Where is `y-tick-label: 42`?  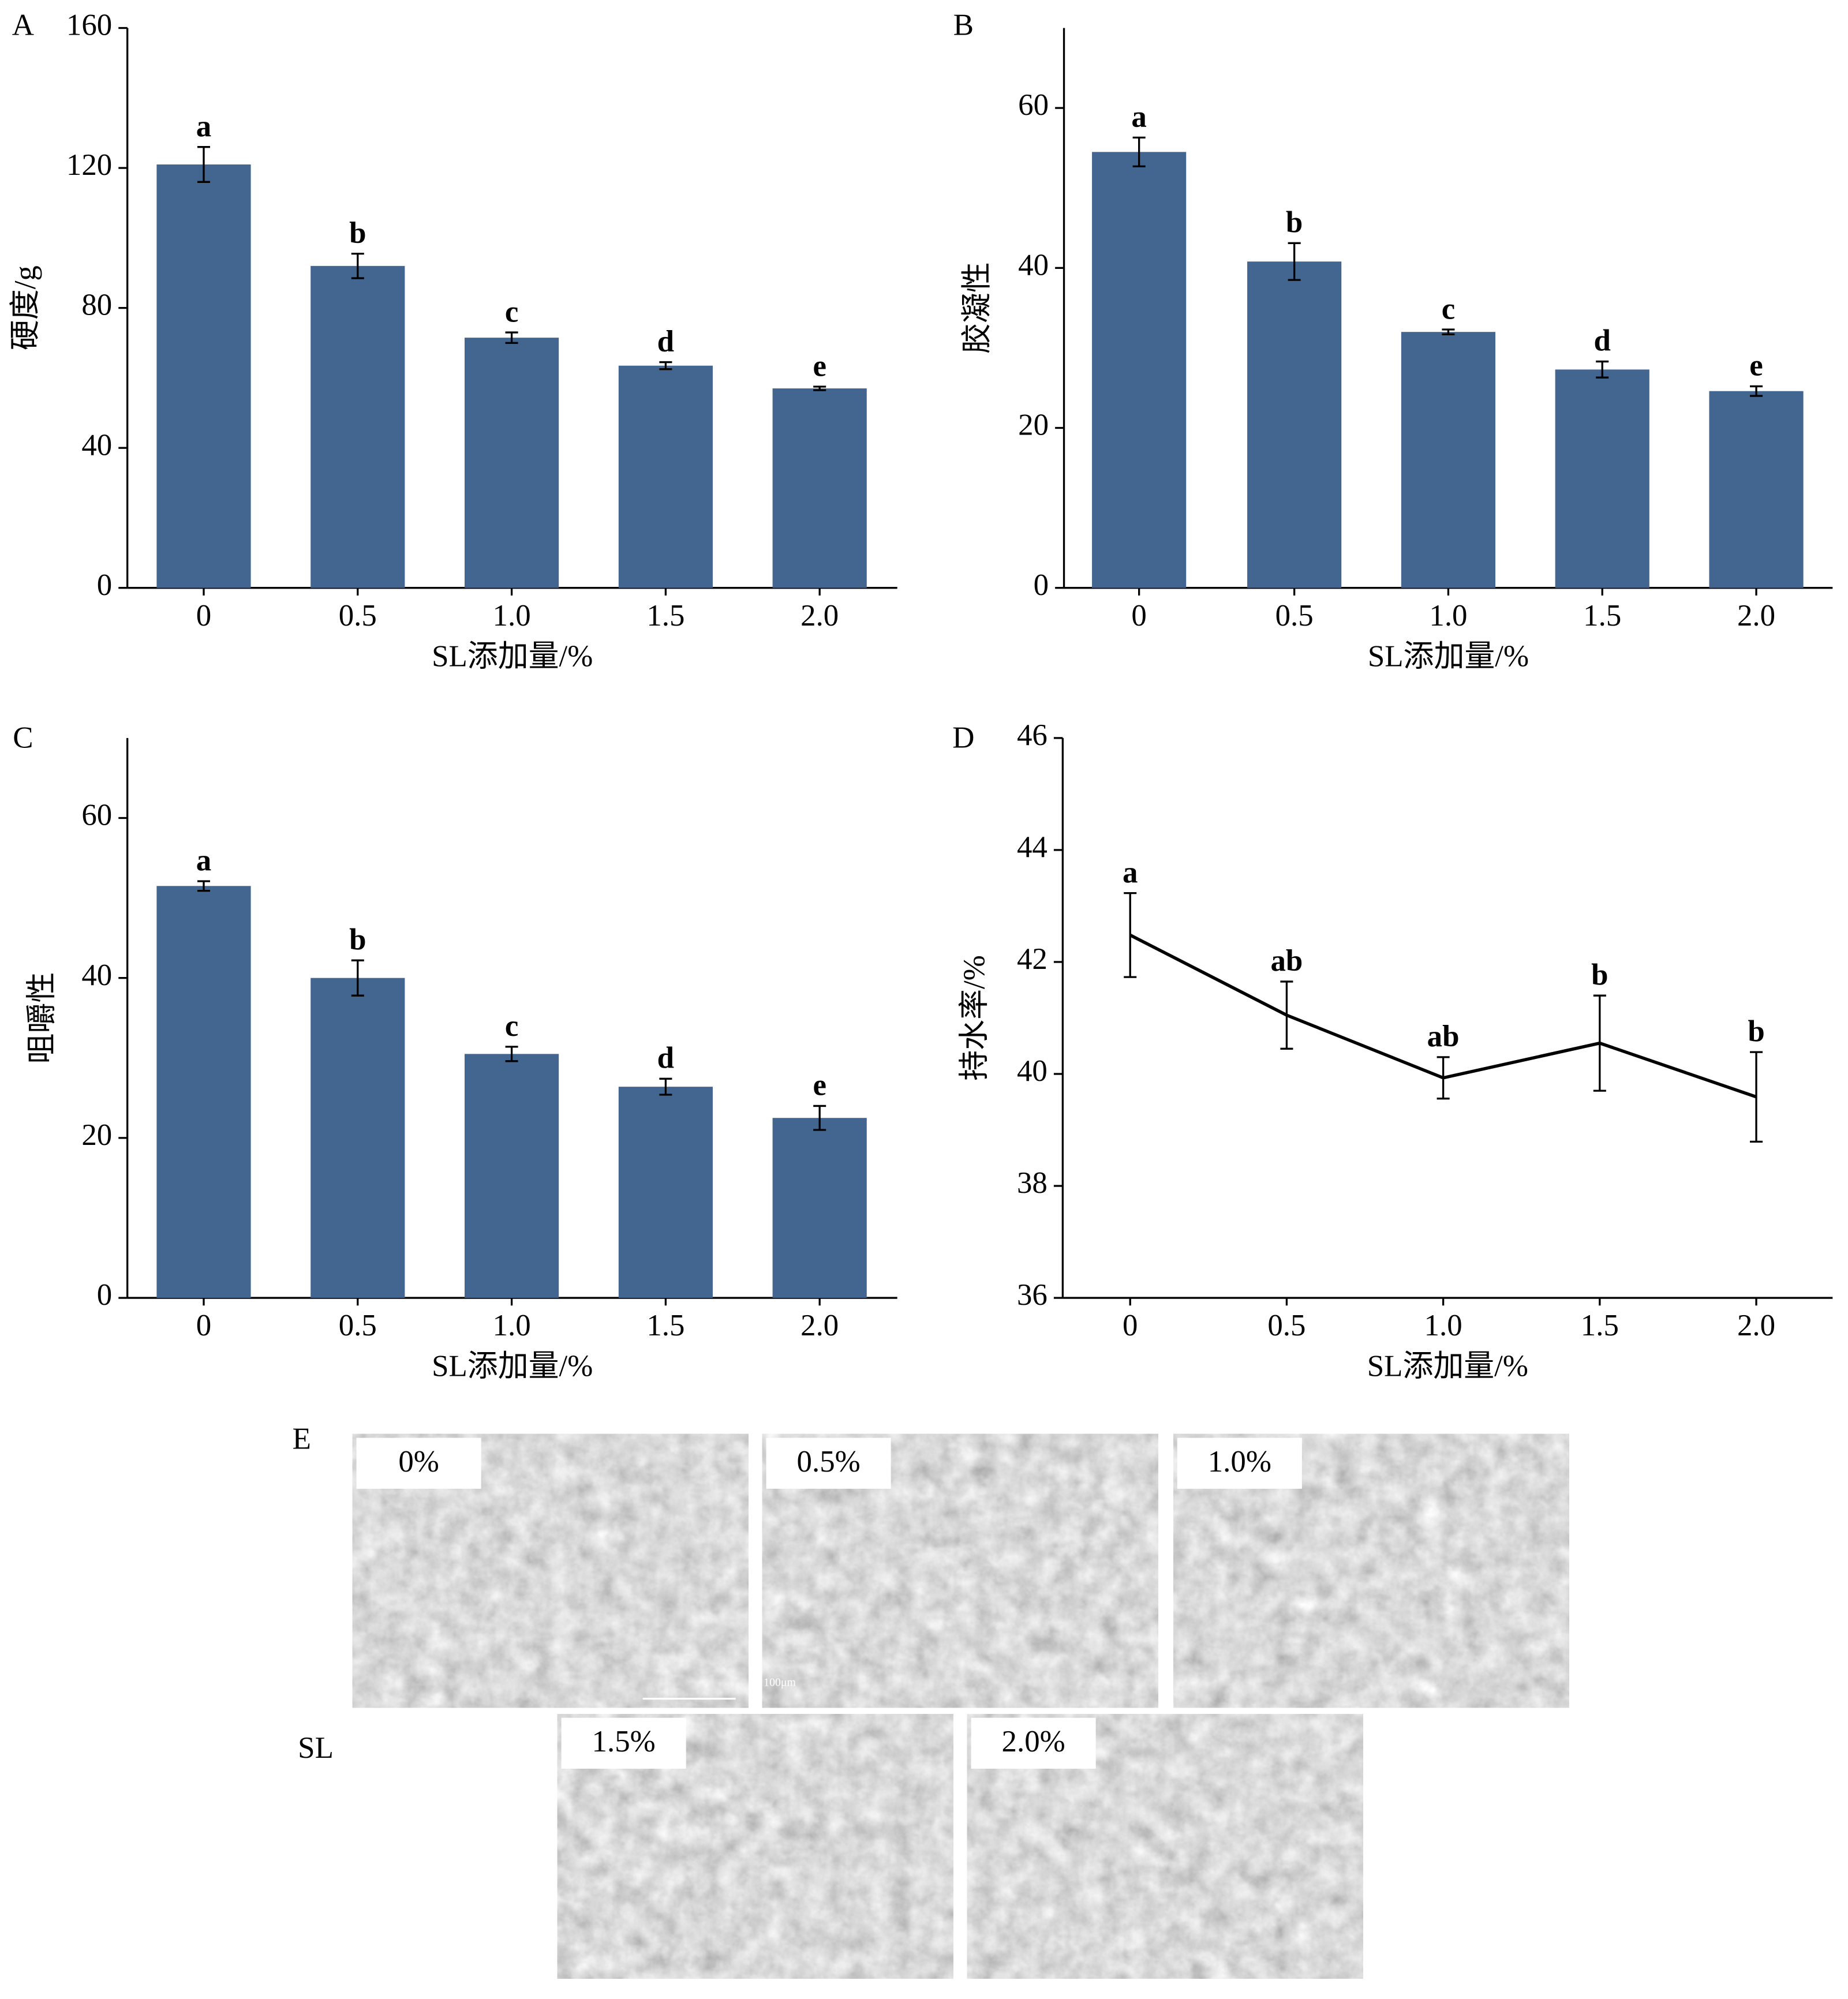 y-tick-label: 42 is located at coordinates (1032, 959).